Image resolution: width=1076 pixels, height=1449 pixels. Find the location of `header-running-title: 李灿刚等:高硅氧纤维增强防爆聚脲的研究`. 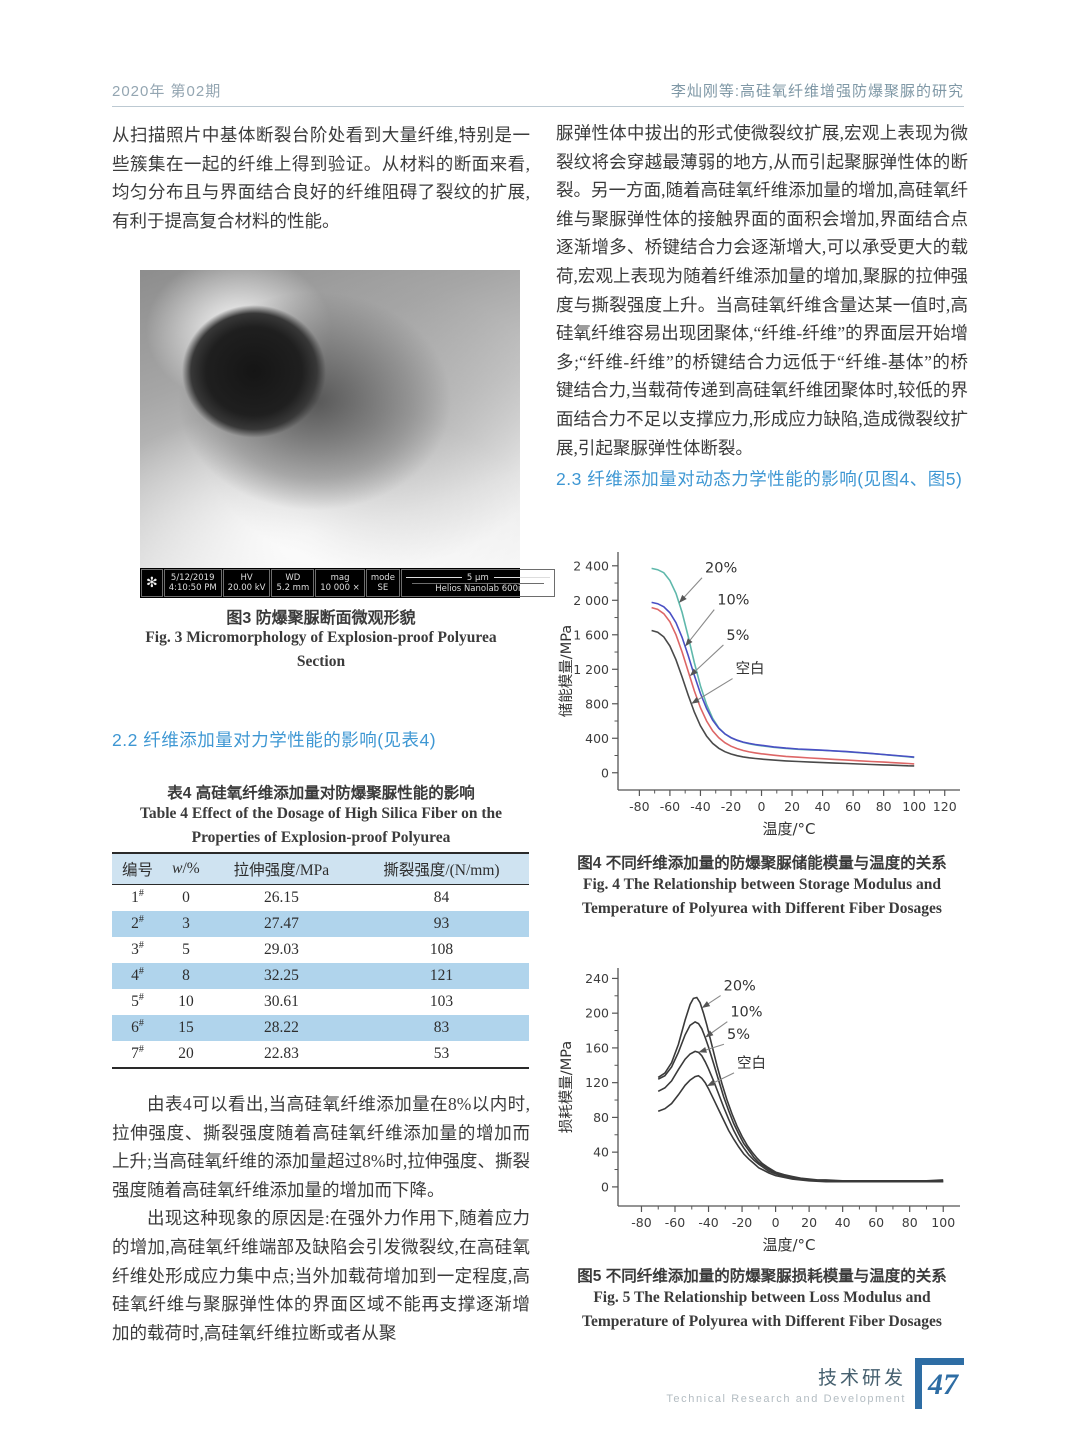

header-running-title: 李灿刚等:高硅氧纤维增强防爆聚脲的研究 is located at coordinates (817, 91).